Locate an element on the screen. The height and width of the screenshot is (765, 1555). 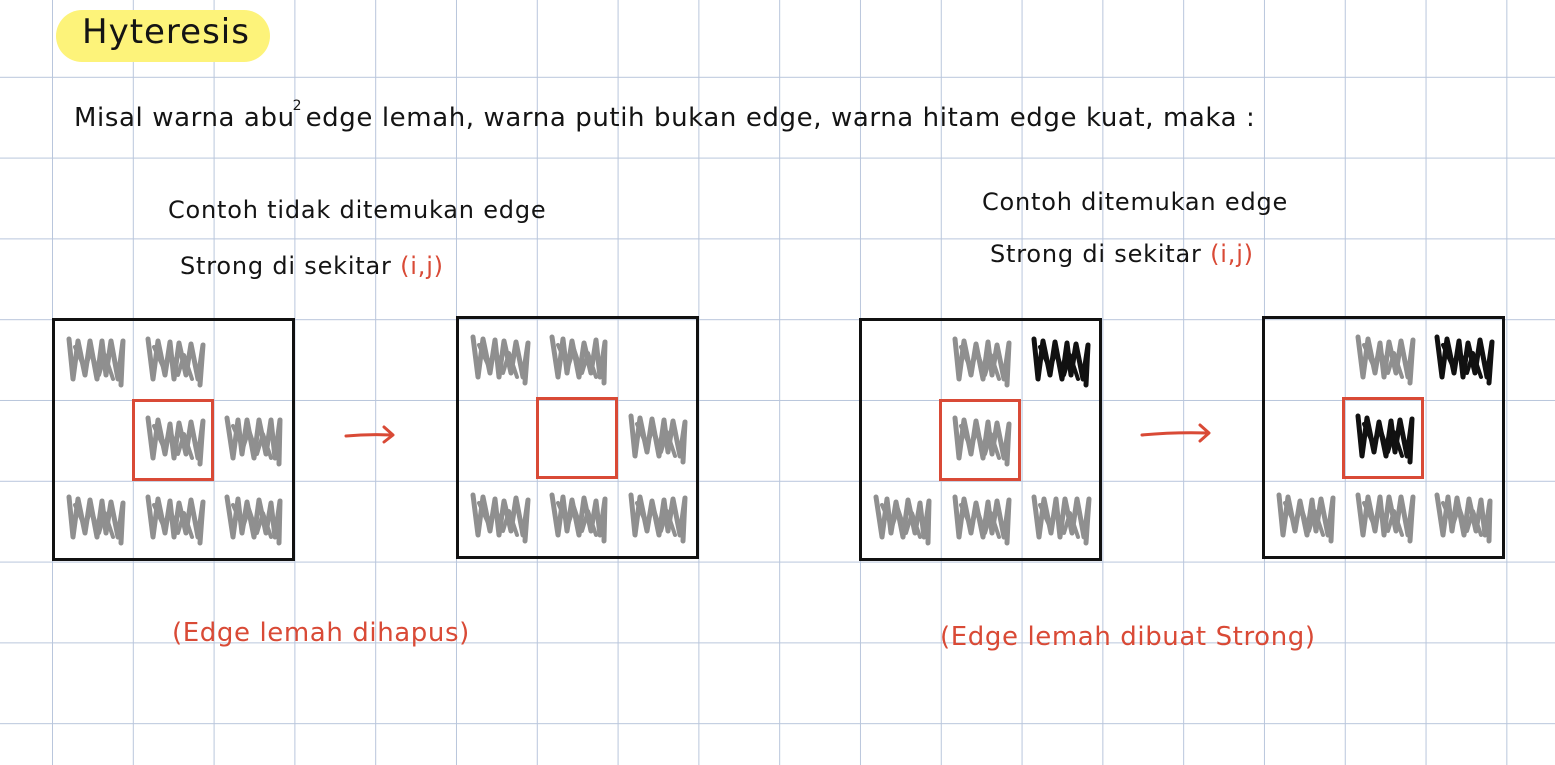
intro-part1: Misal warna abu is located at coordinates (184, 118).